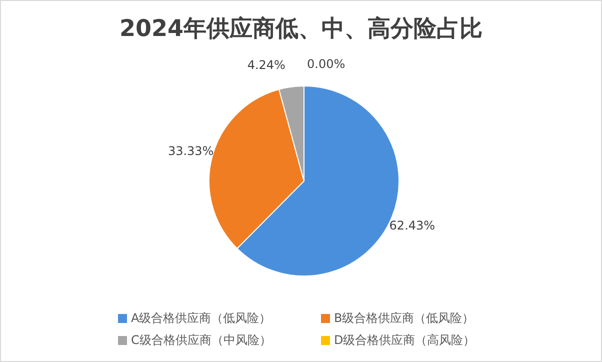 This screenshot has height=362, width=602. What do you see at coordinates (301, 29) in the screenshot?
I see `chart-title: 2024年供应商低、中、高分险占比` at bounding box center [301, 29].